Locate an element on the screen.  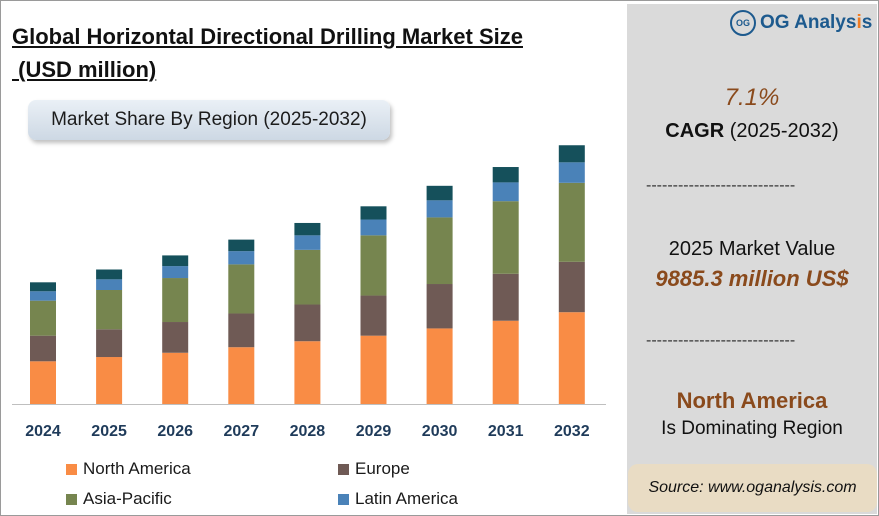
x-tick-label: 2026 is located at coordinates (175, 431).